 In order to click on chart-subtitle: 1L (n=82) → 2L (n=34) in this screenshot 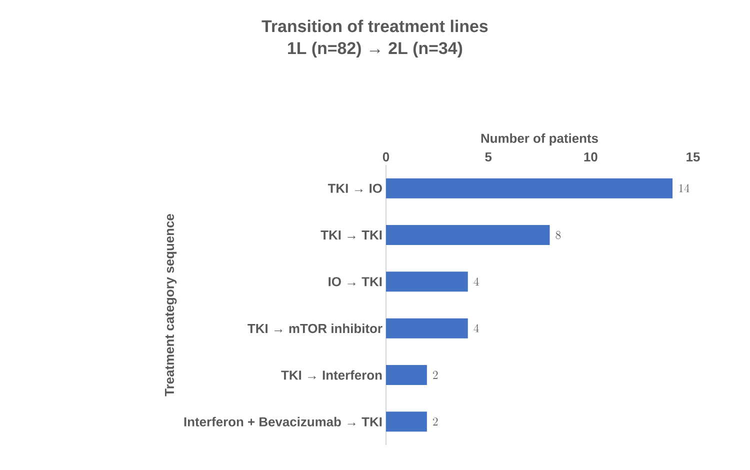, I will do `click(375, 50)`.